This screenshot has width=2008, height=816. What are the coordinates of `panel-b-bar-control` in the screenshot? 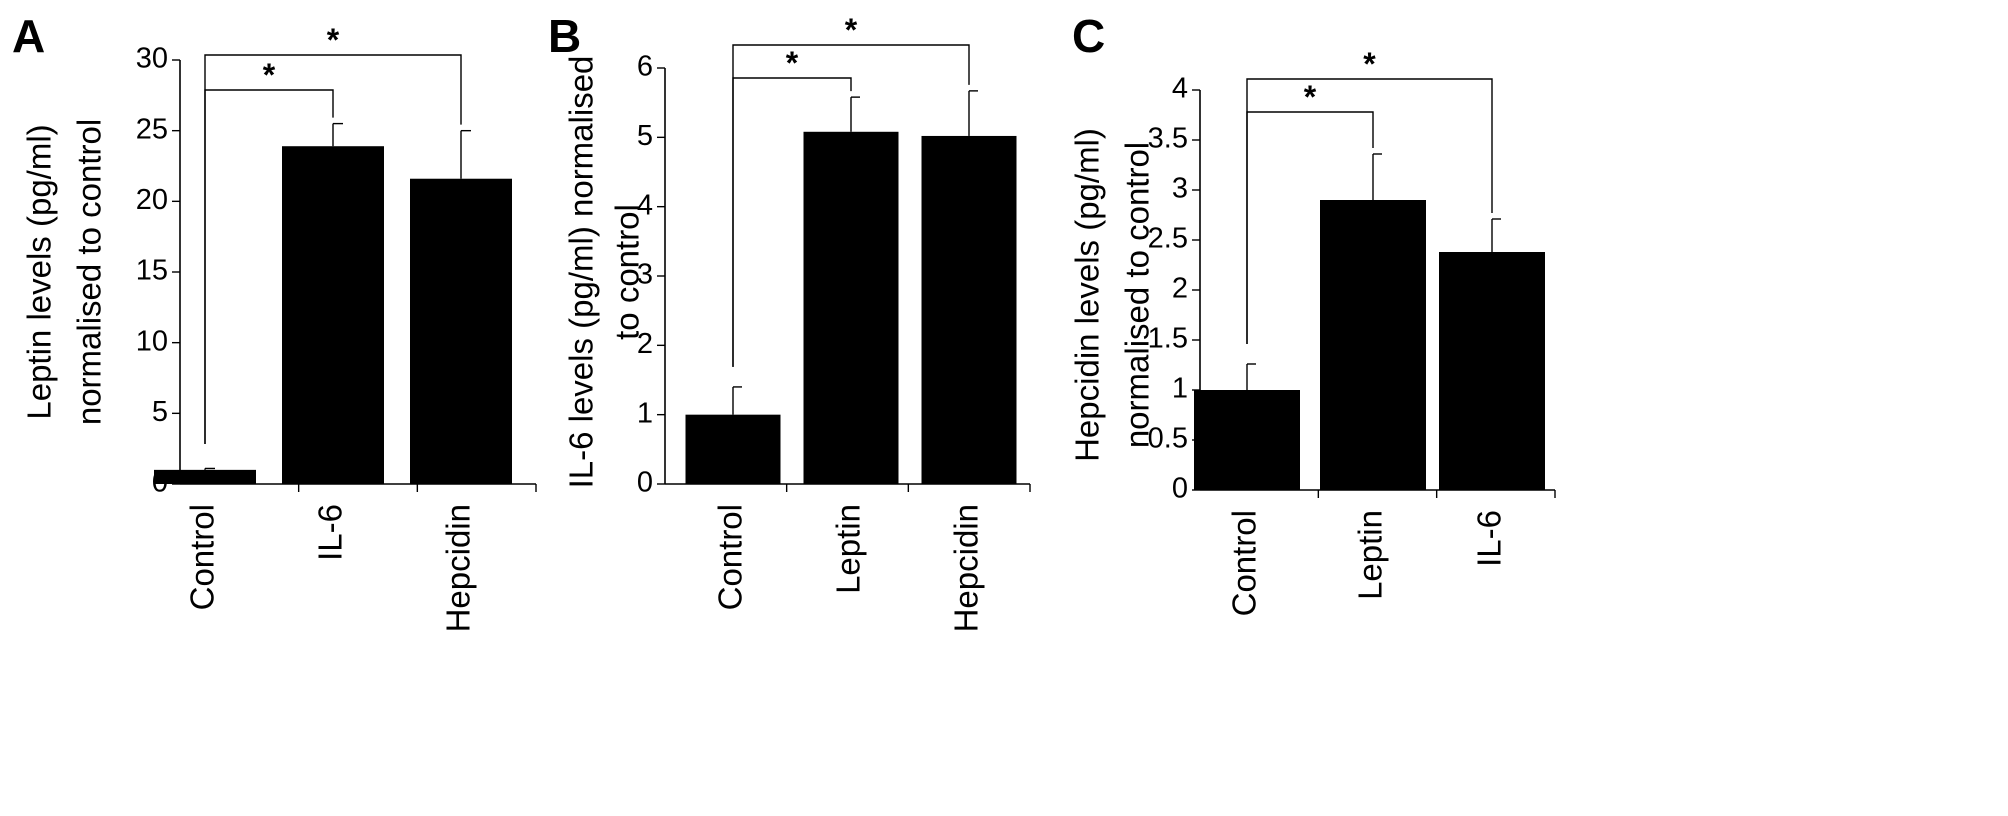 It's located at (733, 449).